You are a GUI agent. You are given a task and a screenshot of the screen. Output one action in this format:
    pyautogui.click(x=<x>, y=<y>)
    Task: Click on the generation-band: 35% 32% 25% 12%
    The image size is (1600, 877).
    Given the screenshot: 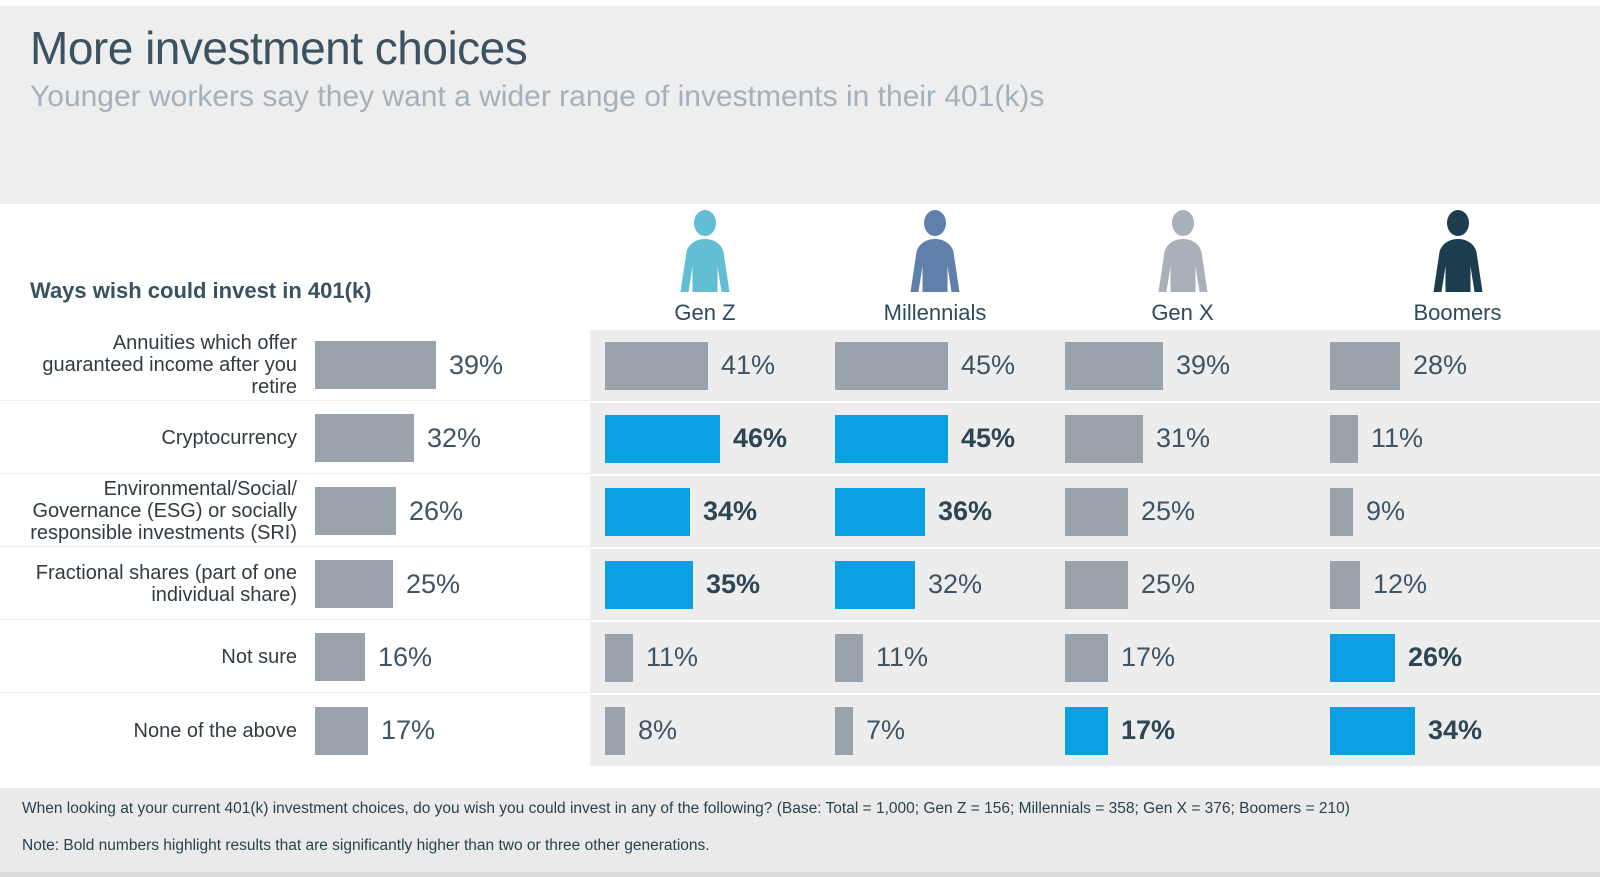 What is the action you would take?
    pyautogui.click(x=1095, y=584)
    